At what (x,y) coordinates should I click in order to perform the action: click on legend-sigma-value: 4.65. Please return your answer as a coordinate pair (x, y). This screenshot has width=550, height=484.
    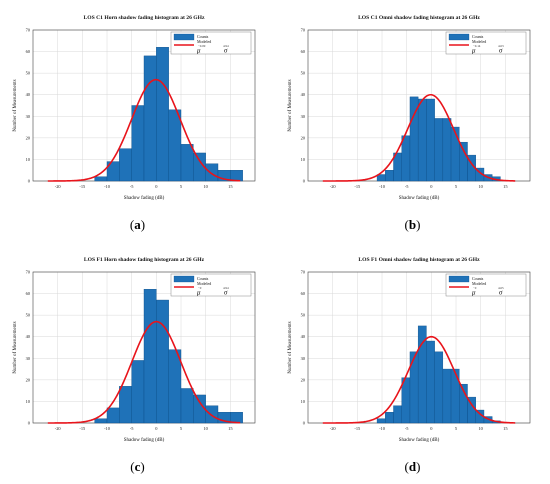
    Looking at the image, I should click on (501, 288).